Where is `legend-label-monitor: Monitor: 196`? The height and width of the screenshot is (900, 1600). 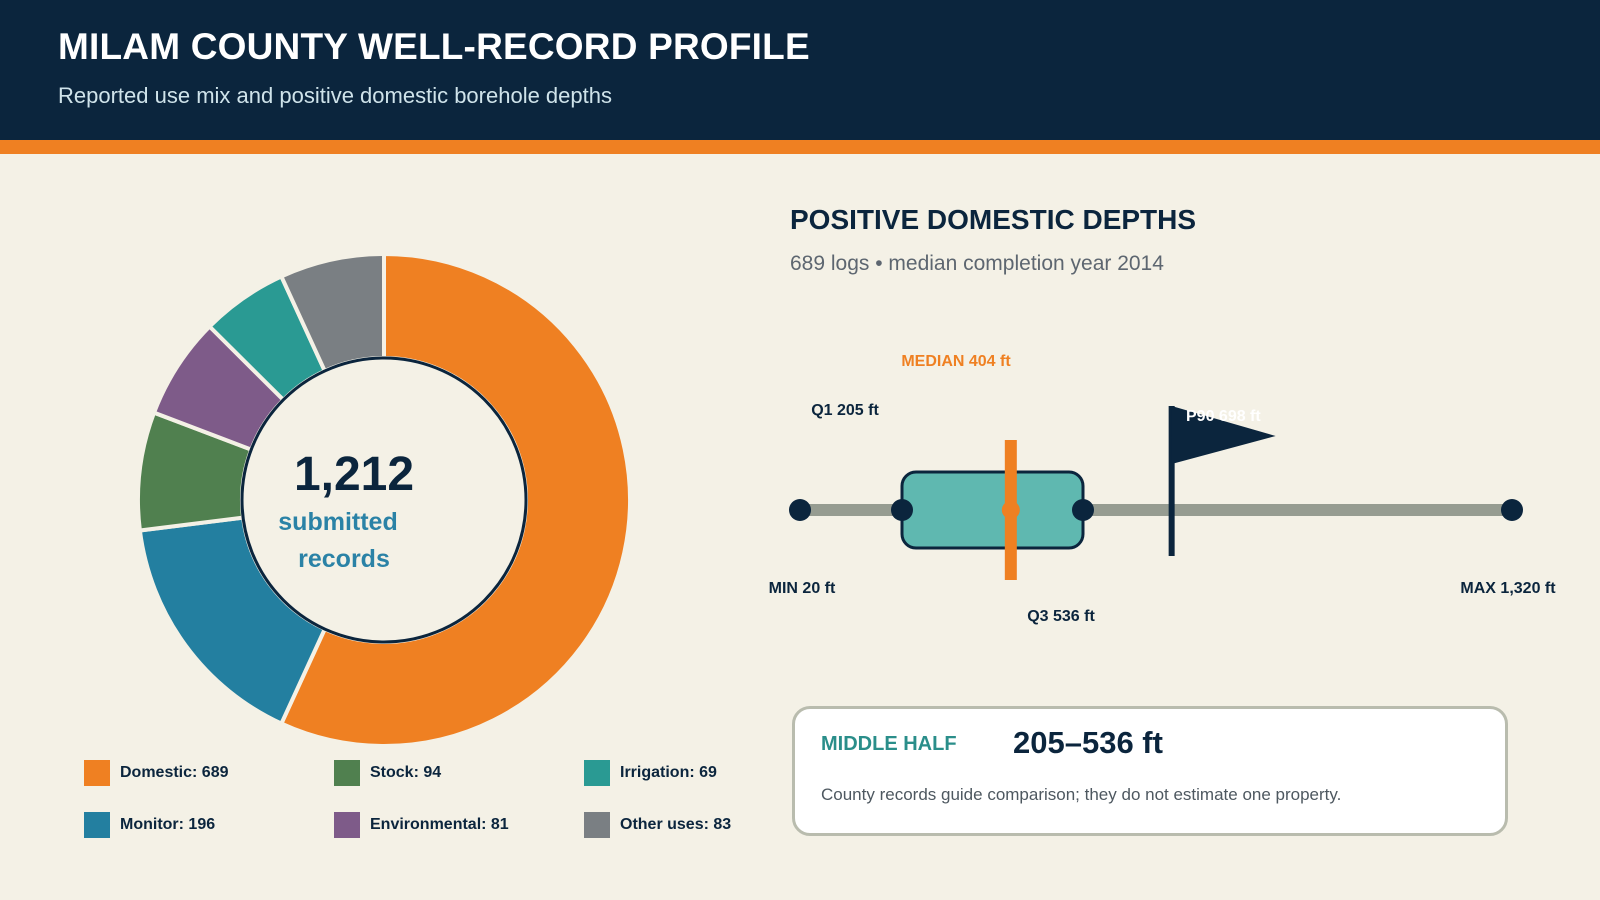
legend-label-monitor: Monitor: 196 is located at coordinates (168, 824).